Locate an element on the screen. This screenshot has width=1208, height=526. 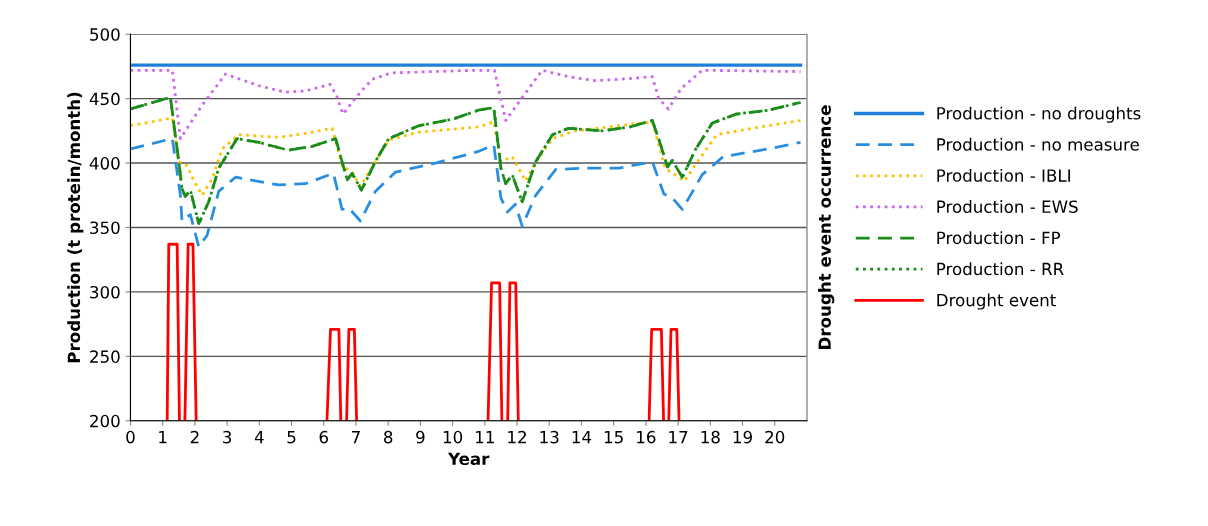
x-tick-label: 14 is located at coordinates (582, 437).